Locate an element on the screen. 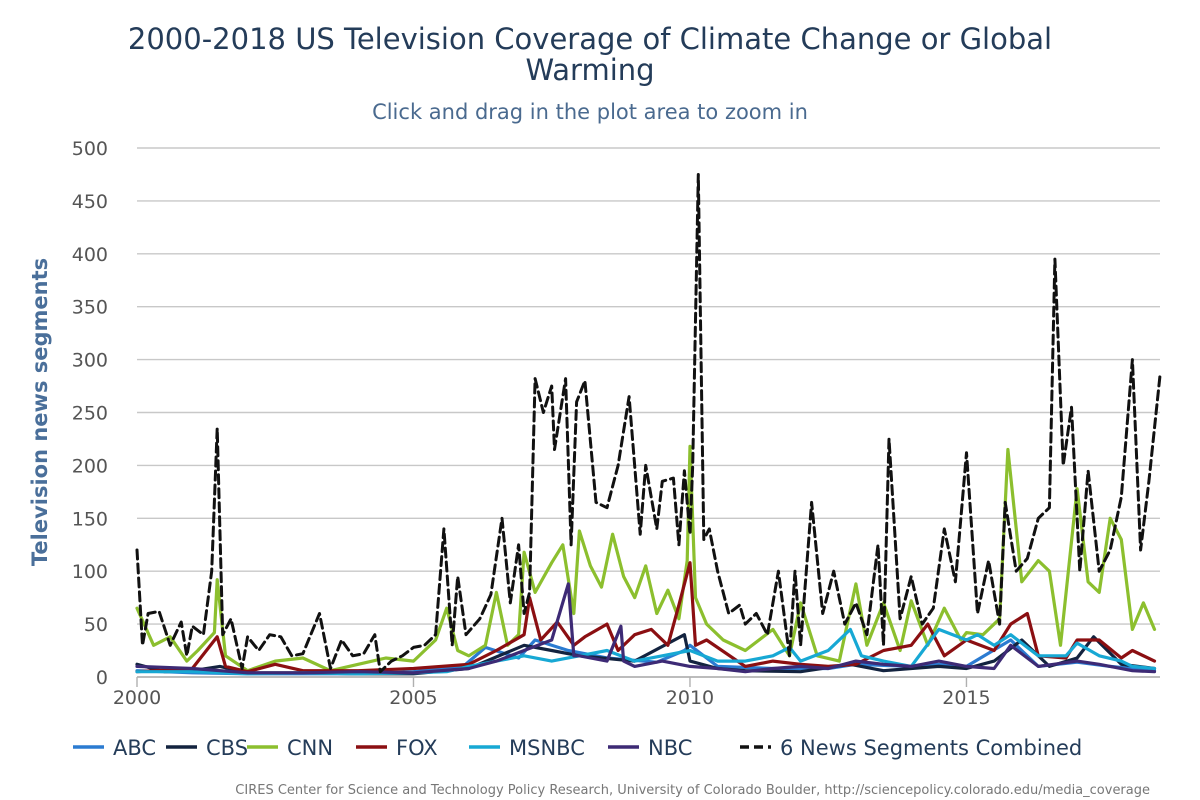  y-tick-label: 450 is located at coordinates (90, 202).